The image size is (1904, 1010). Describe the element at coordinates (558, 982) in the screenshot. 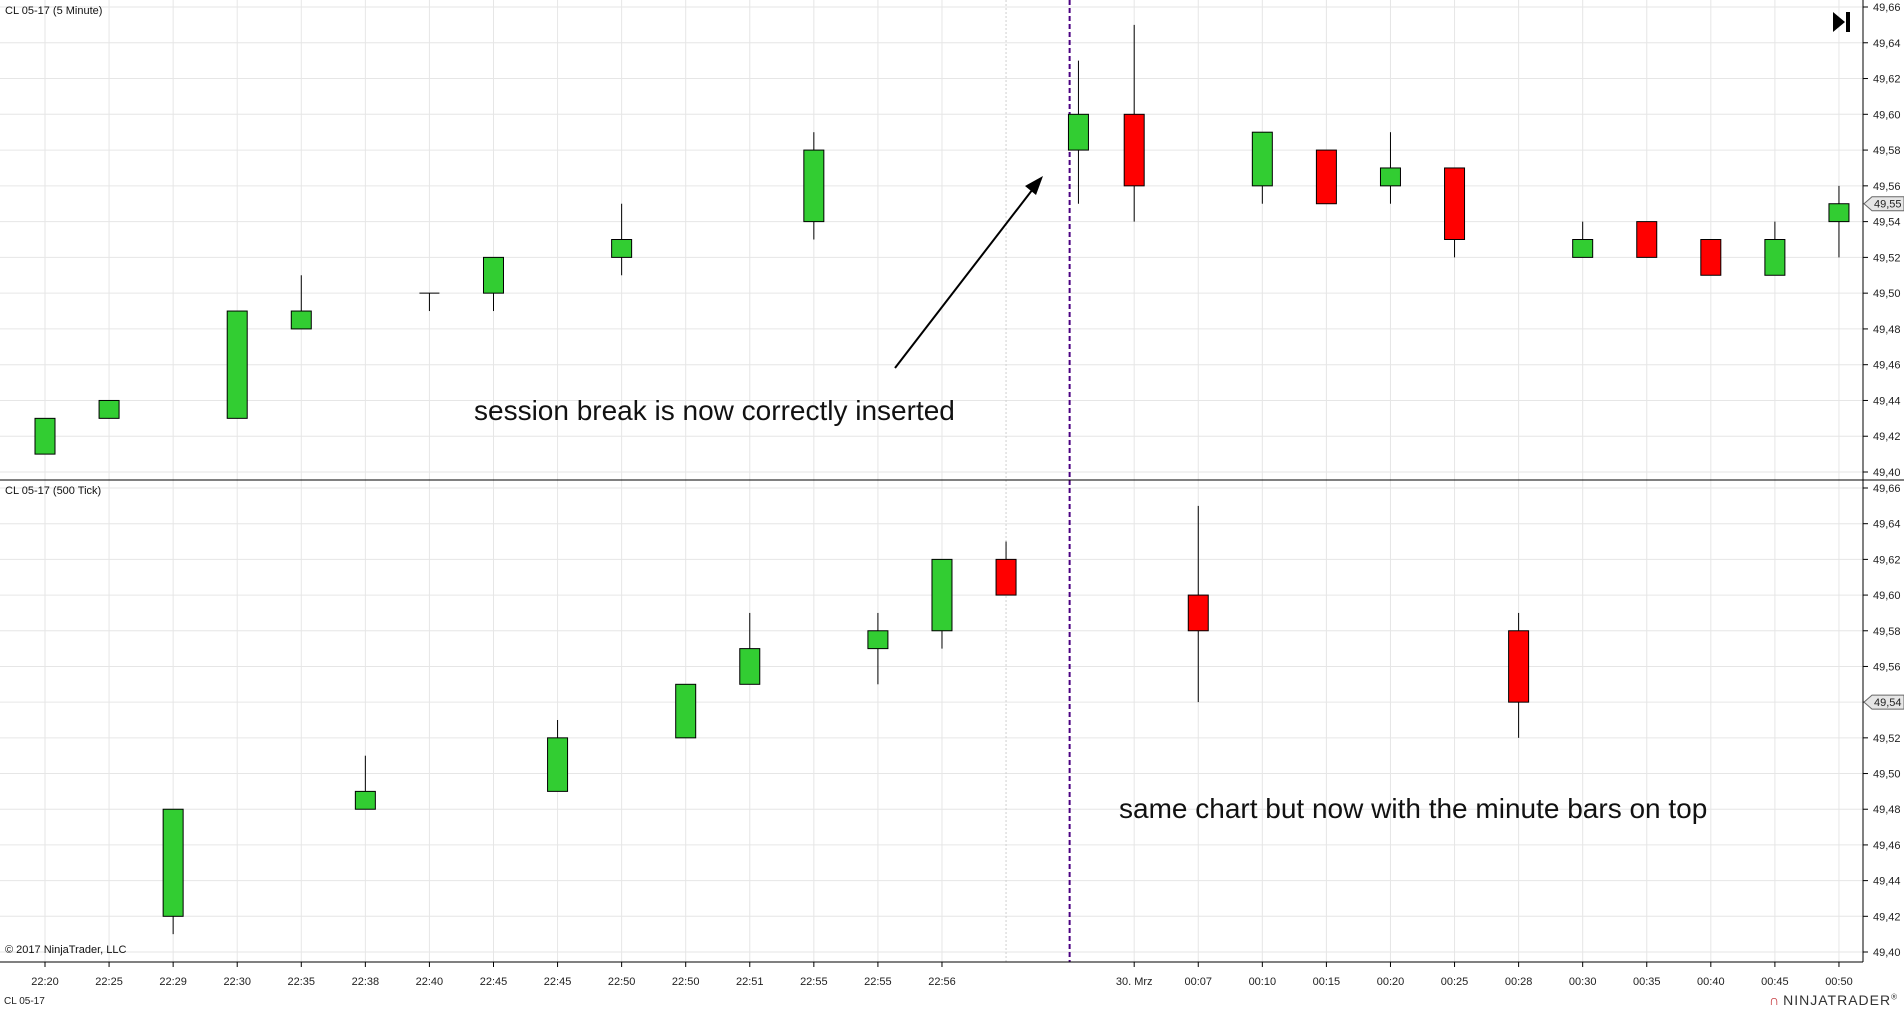

I see `x-tick-label: 22:45` at that location.